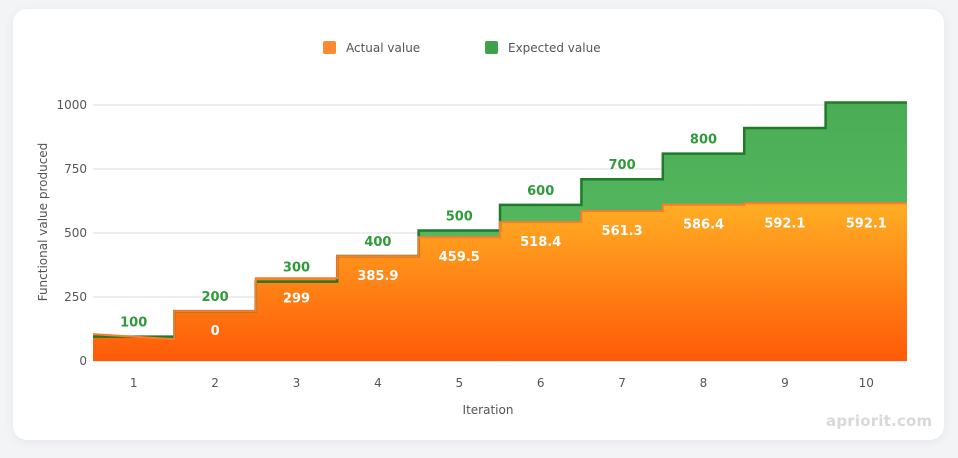 This screenshot has width=958, height=458. Describe the element at coordinates (622, 165) in the screenshot. I see `expected-label-7: 700` at that location.